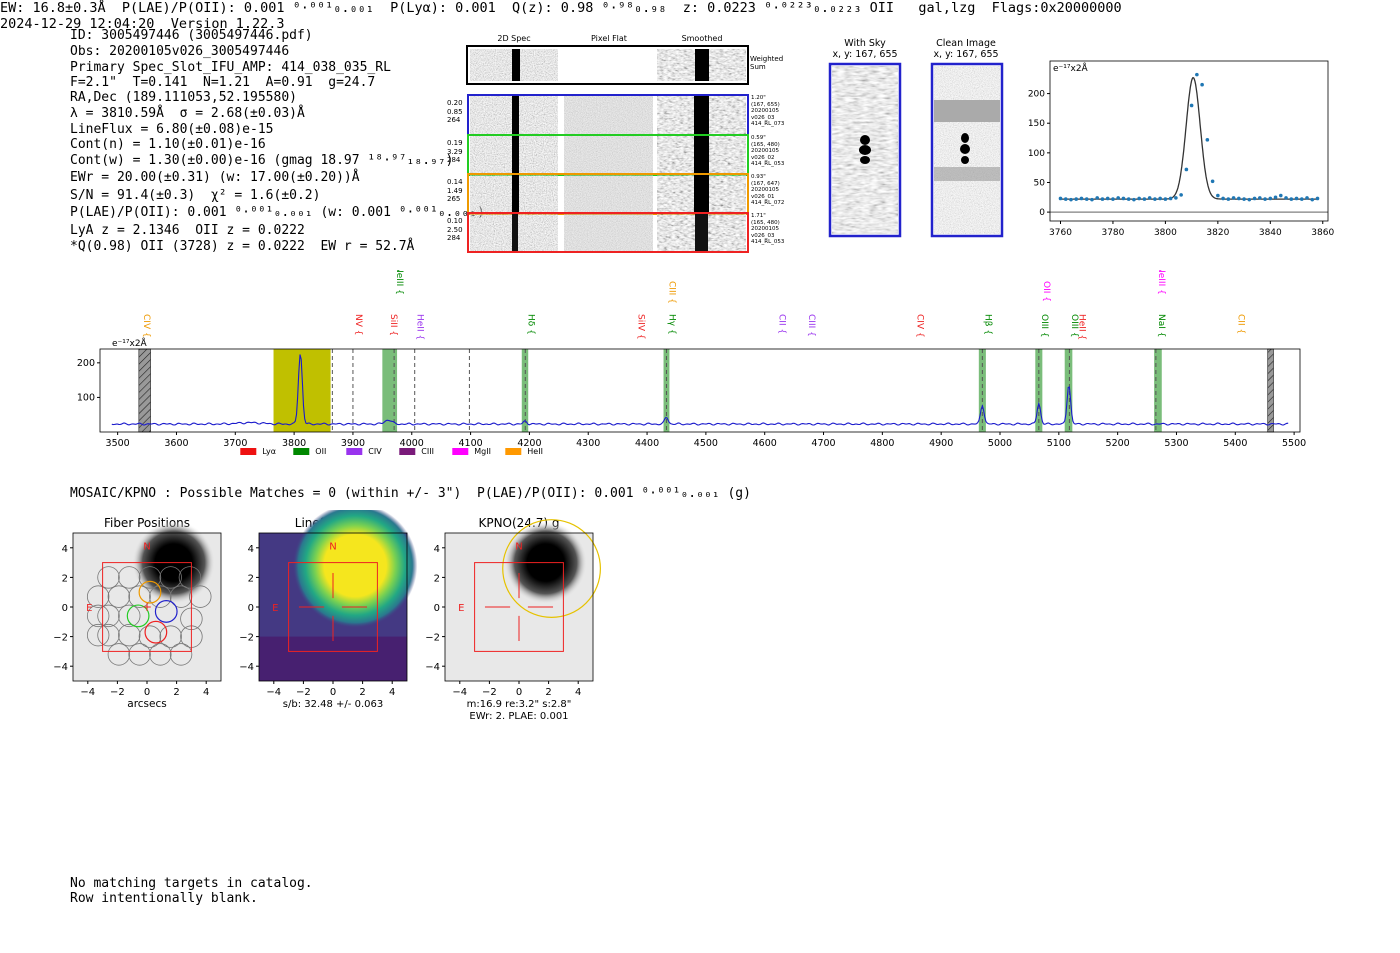  Describe the element at coordinates (195, 195) in the screenshot. I see `info-line: S/N = 91.4(±0.3) χ² = 1.6(±0.2)` at that location.